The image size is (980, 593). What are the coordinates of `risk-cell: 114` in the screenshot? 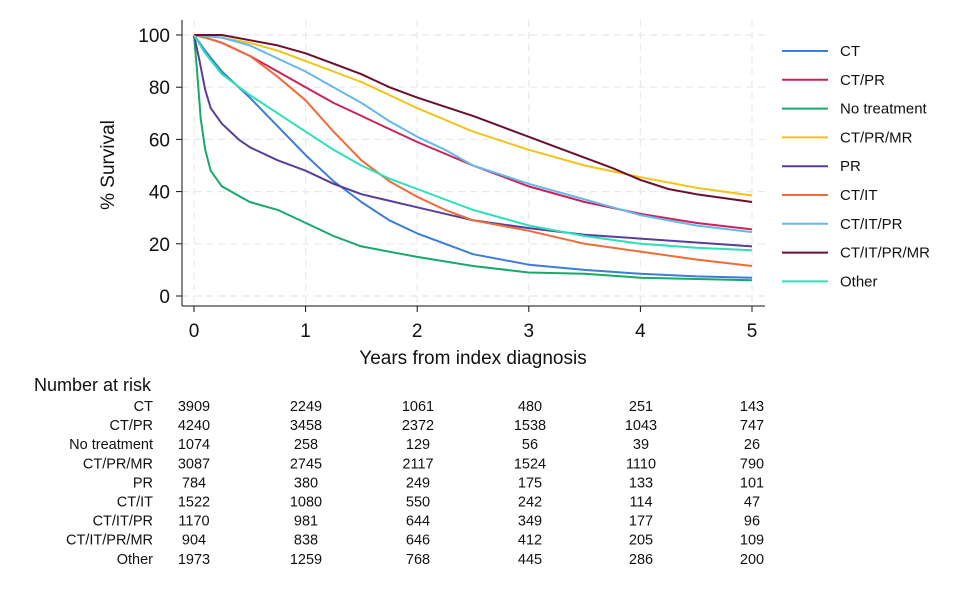 It's located at (640, 503).